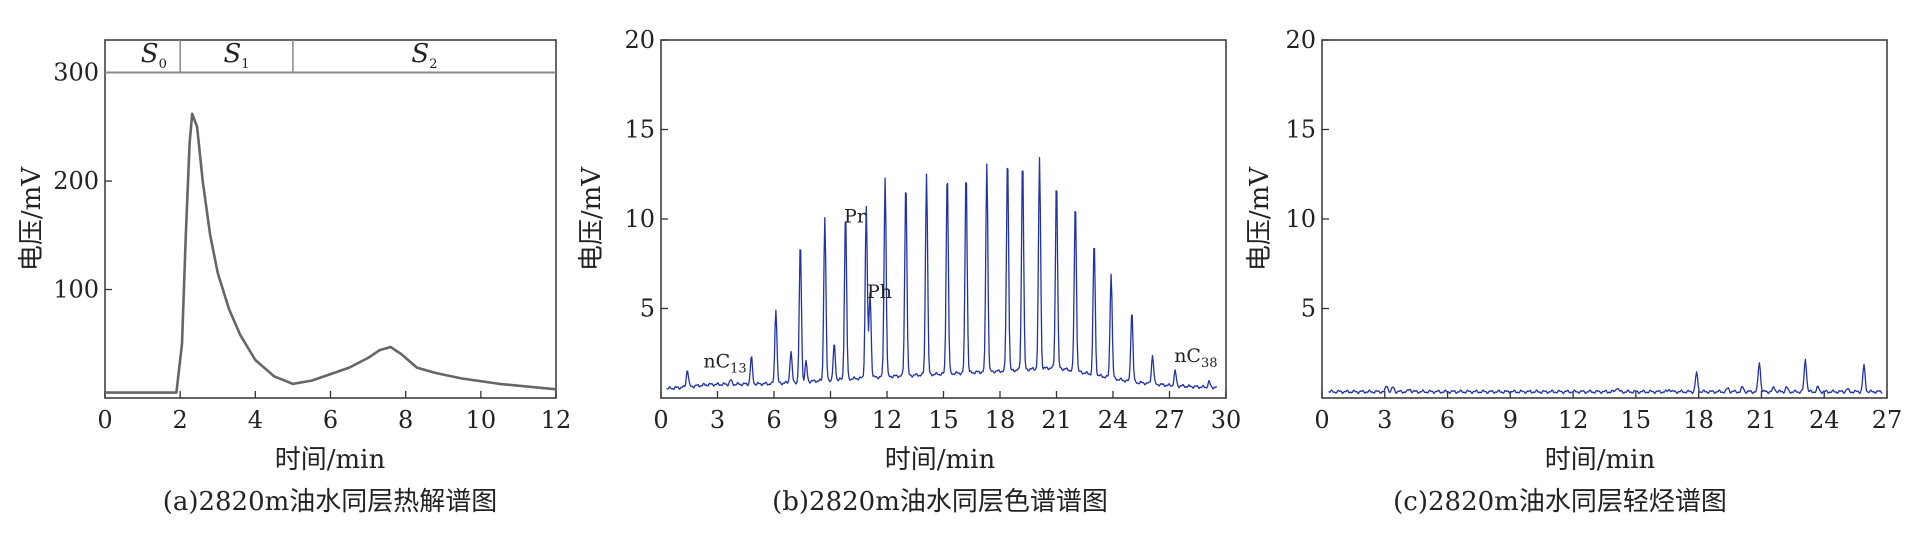 The height and width of the screenshot is (542, 1923). I want to click on peak-annotation: Ph, so click(879, 292).